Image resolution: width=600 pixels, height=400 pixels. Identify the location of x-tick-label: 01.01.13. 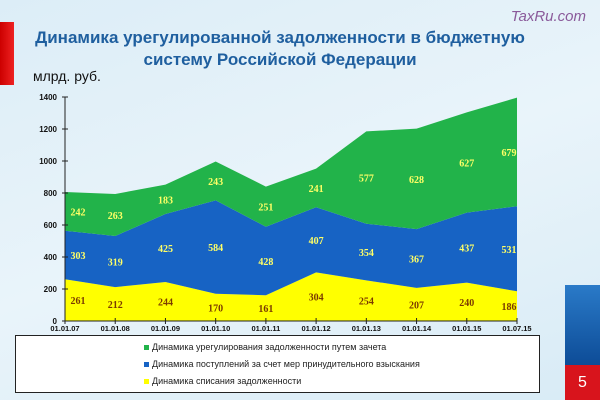
(366, 328).